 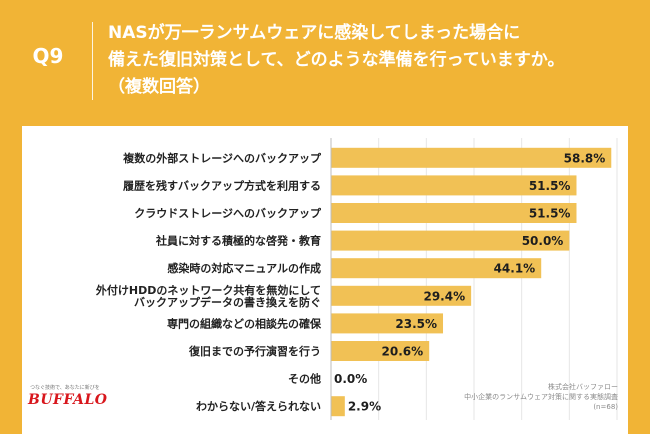 I want to click on header-divider, so click(x=92, y=61).